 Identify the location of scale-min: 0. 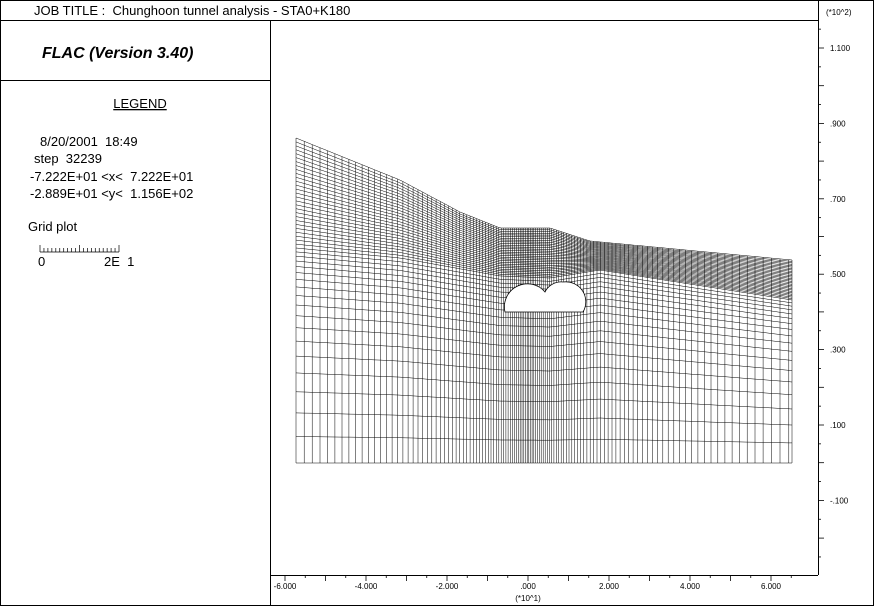
(41, 261).